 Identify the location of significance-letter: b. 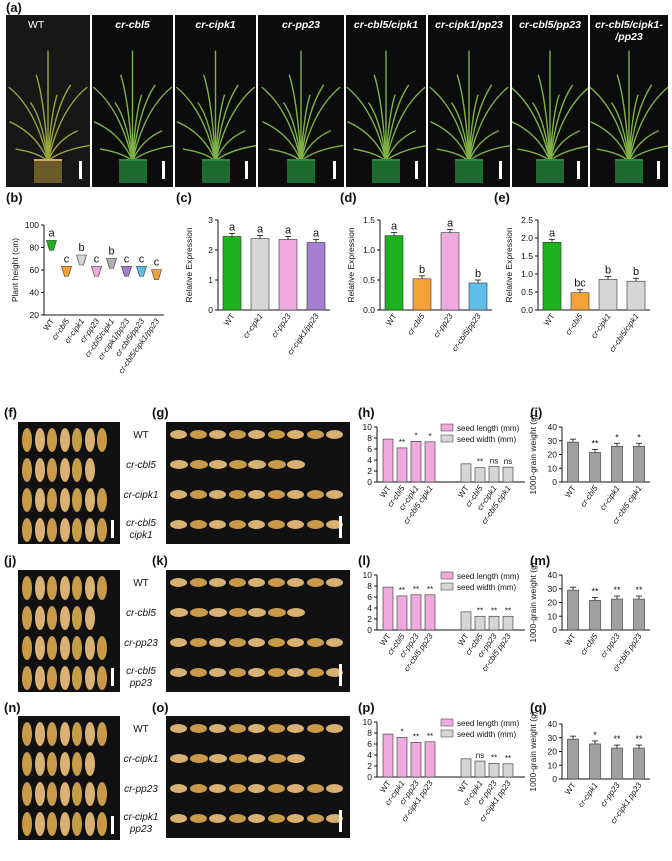
(111, 251).